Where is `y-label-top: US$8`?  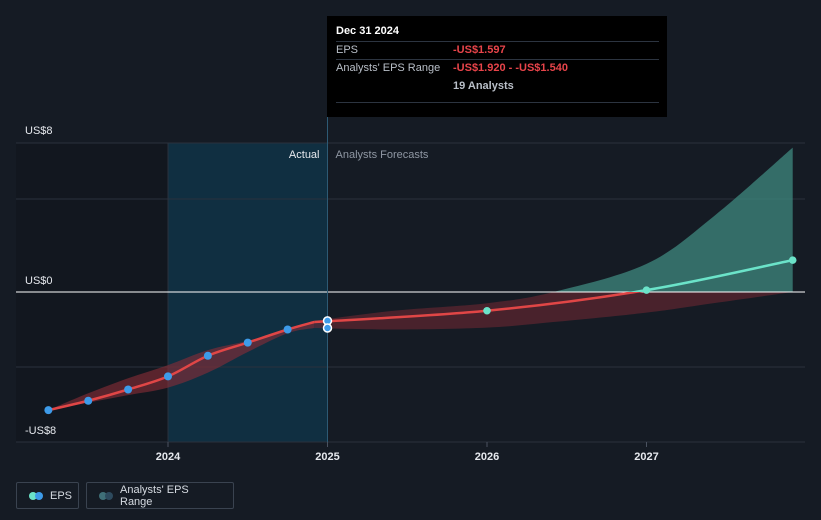
y-label-top: US$8 is located at coordinates (39, 131).